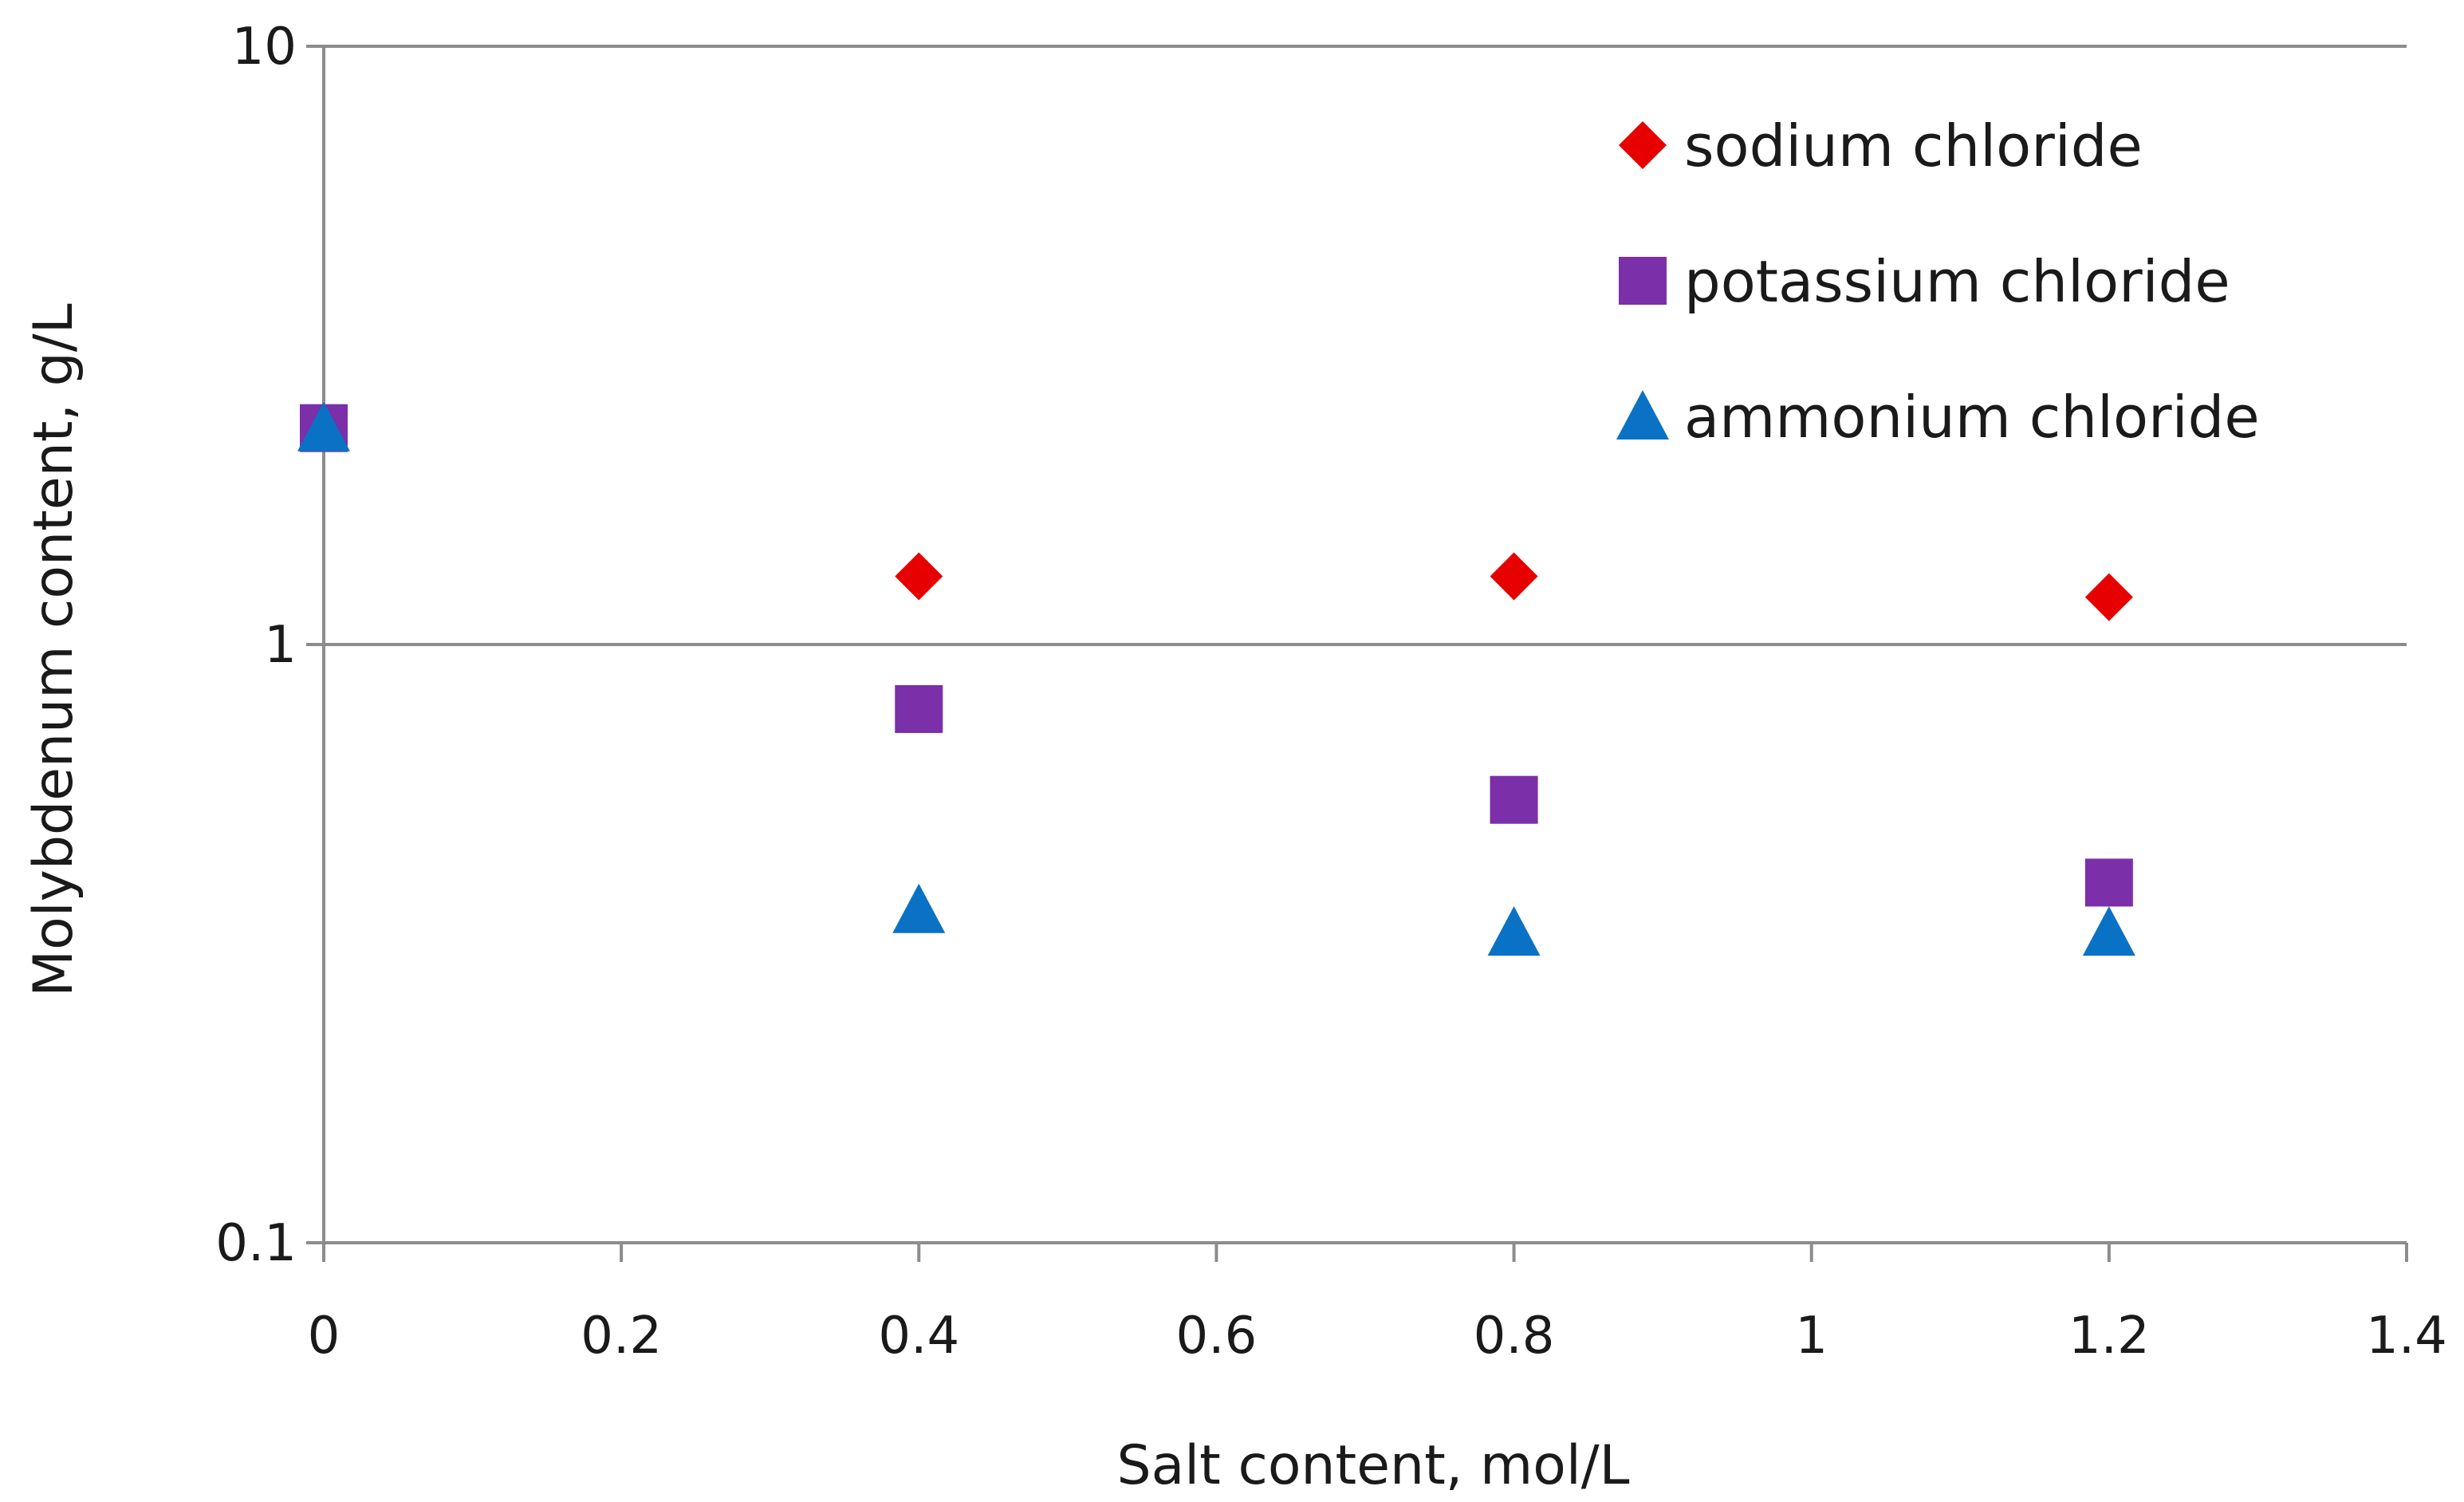  What do you see at coordinates (1957, 281) in the screenshot?
I see `legend-label-potassium-chloride: potassium chloride` at bounding box center [1957, 281].